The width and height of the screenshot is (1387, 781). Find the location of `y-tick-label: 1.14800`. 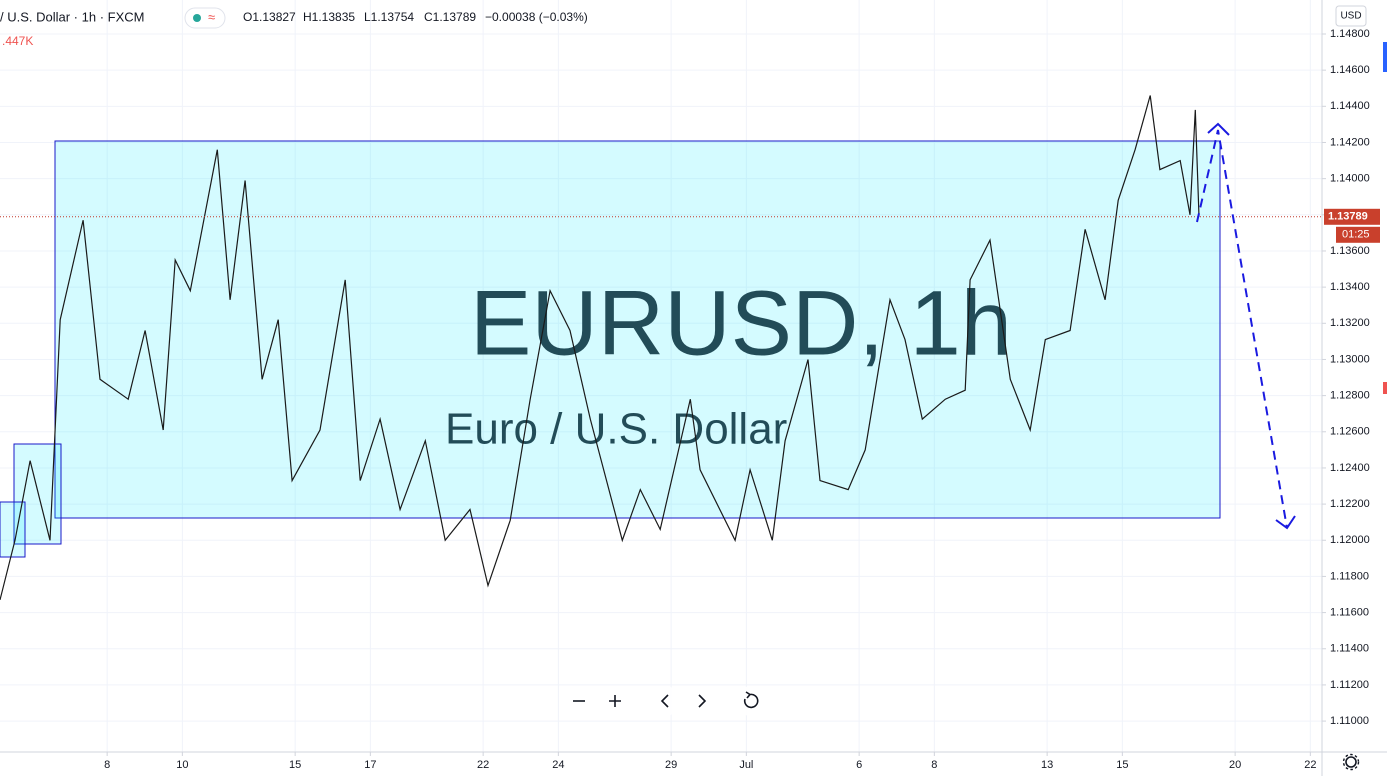

y-tick-label: 1.14800 is located at coordinates (1350, 34).